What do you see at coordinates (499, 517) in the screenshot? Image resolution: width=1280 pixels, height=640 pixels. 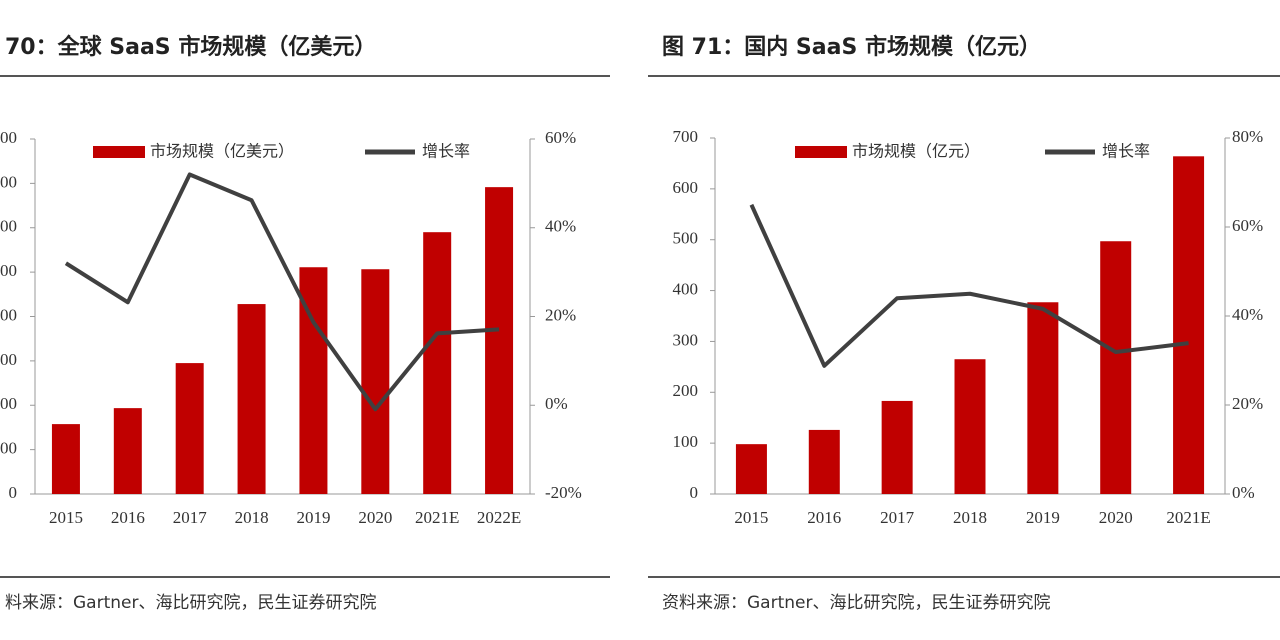 I see `x-tick-label: 2022E` at bounding box center [499, 517].